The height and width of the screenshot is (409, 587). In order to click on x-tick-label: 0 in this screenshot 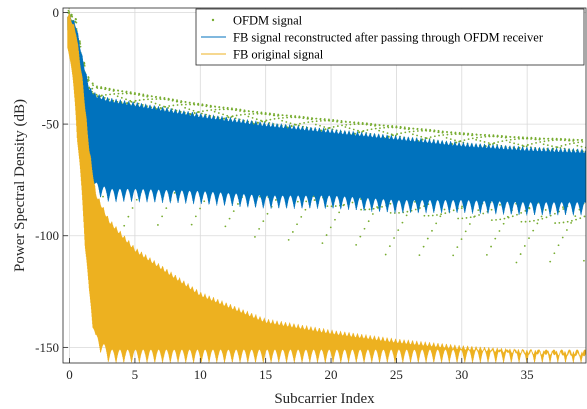, I will do `click(69, 374)`.